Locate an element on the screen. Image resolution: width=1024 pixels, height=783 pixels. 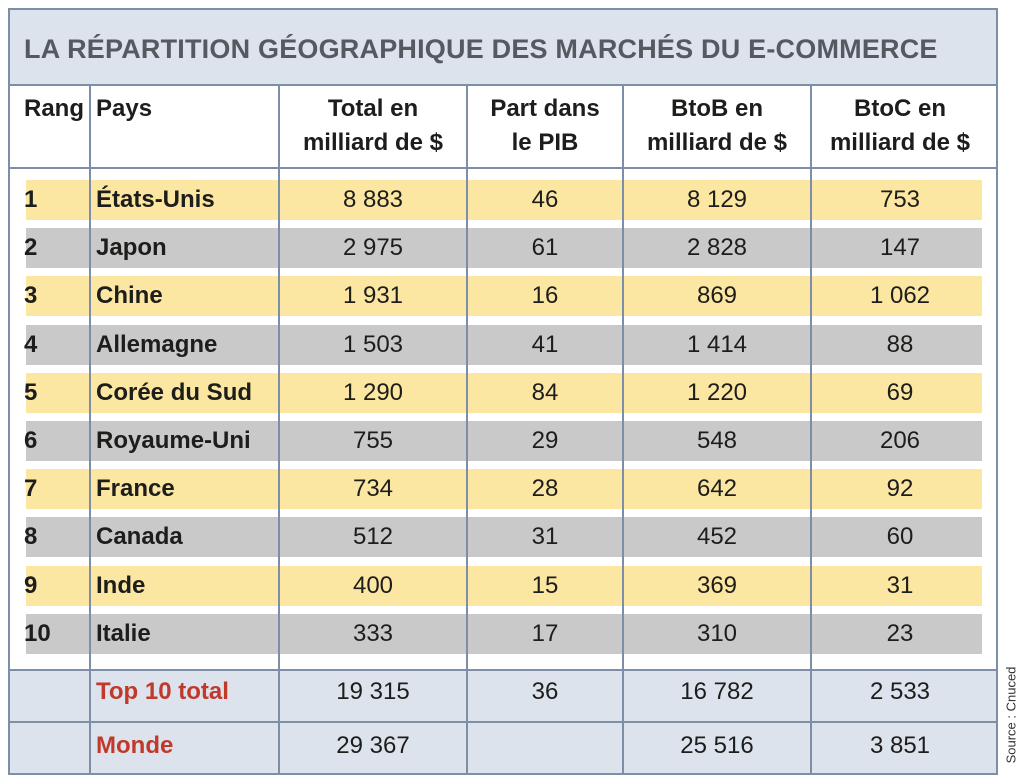
row-btob-cell: 8 129 is located at coordinates (717, 199).